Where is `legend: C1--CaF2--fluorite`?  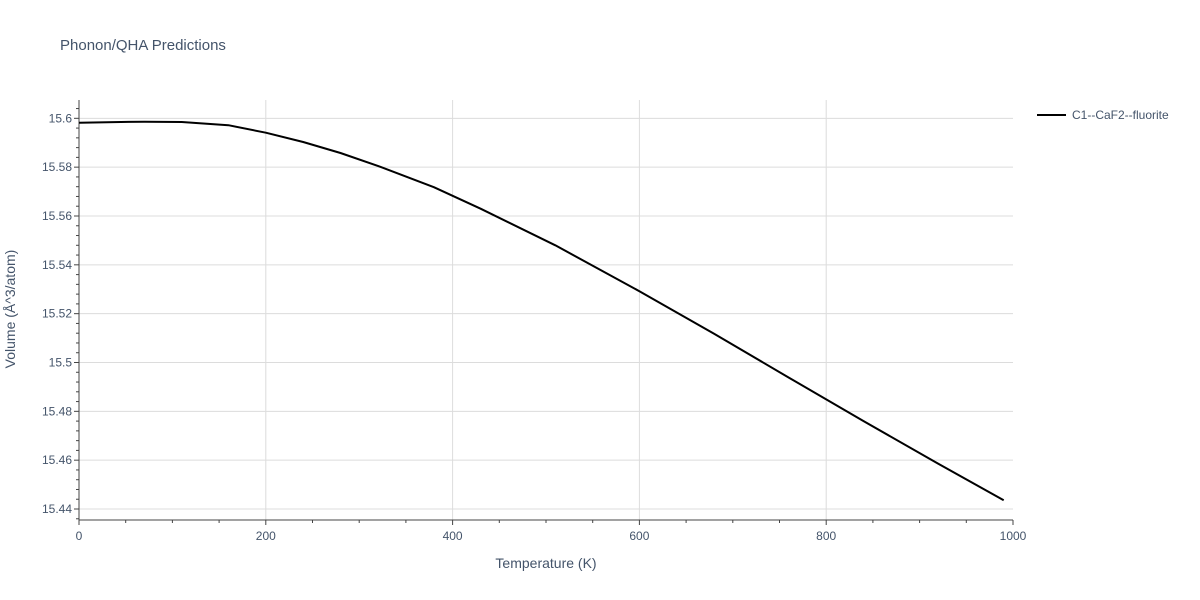 legend: C1--CaF2--fluorite is located at coordinates (1103, 115).